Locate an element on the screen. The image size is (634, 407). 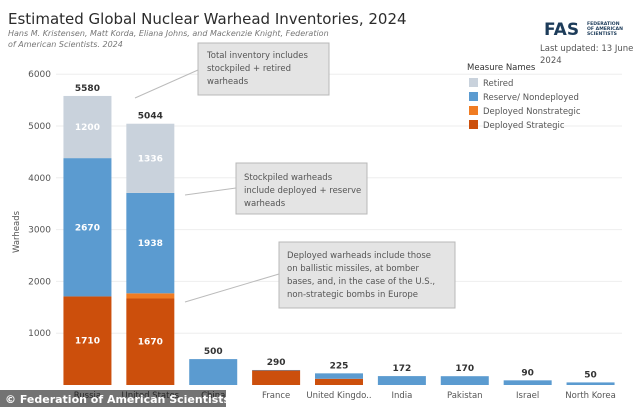
annotation-deployed-line4: non-strategic bombs in Europe is located at coordinates (352, 295).